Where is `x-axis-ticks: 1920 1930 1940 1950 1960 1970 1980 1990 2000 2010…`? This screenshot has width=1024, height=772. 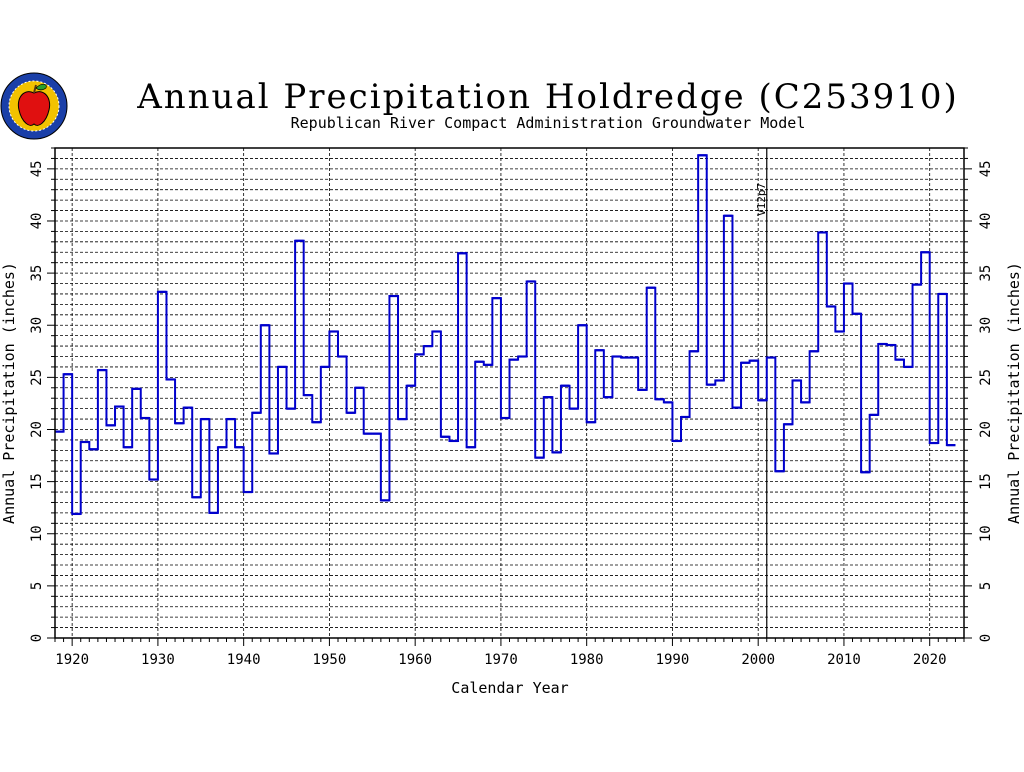 x-axis-ticks: 1920 1930 1940 1950 1960 1970 1980 1990 2000 2010… is located at coordinates (509, 653).